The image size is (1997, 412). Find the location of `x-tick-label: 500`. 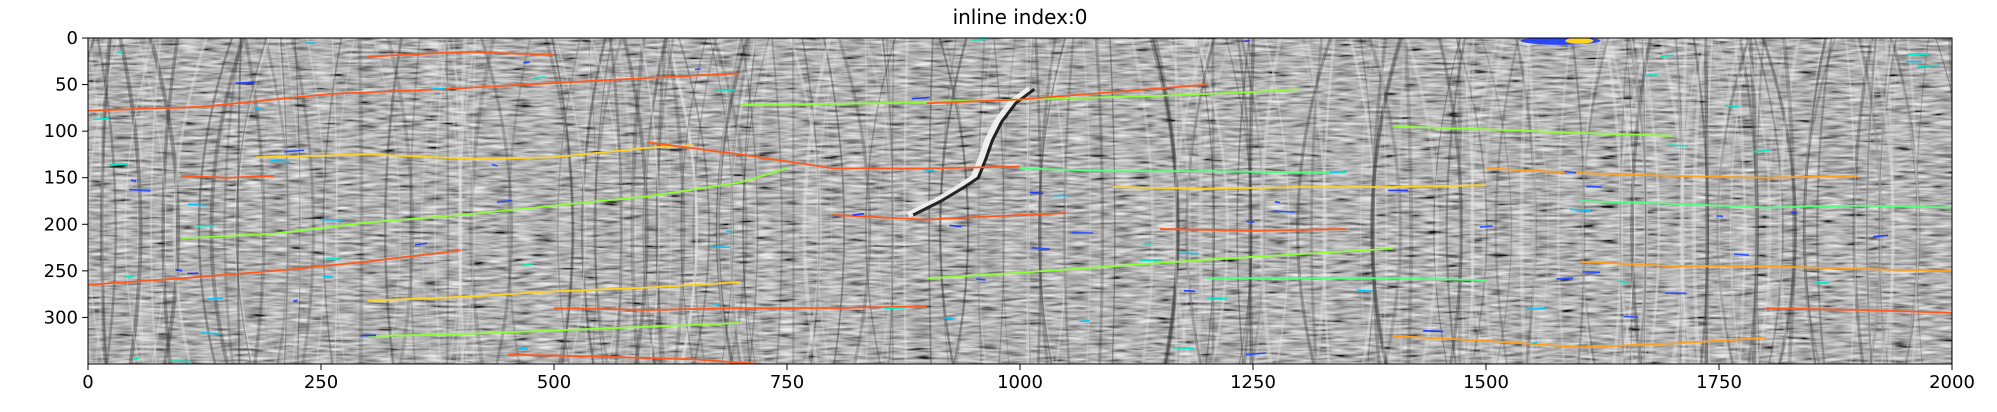

x-tick-label: 500 is located at coordinates (554, 382).